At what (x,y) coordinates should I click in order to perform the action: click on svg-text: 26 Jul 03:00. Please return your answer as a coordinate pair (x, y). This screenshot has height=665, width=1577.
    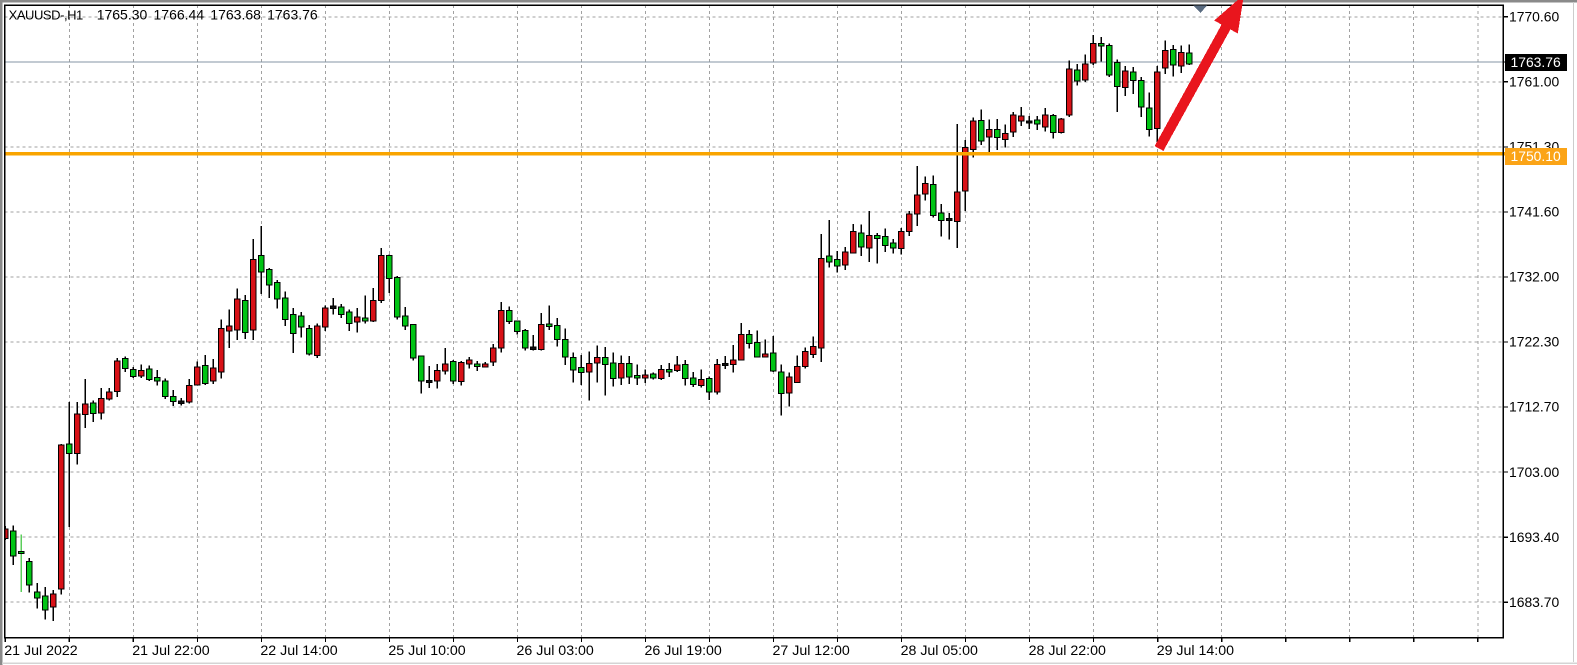
    Looking at the image, I should click on (555, 651).